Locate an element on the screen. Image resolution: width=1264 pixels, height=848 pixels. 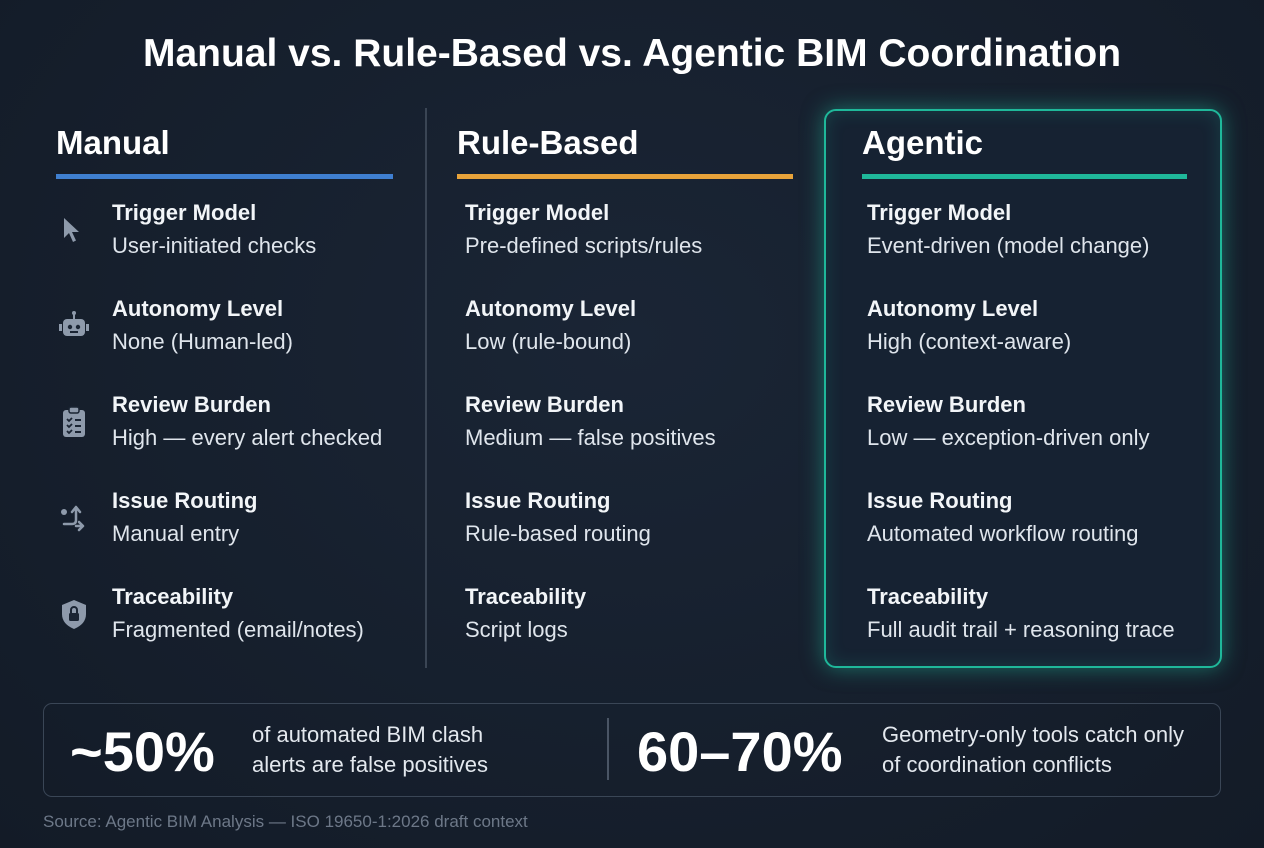
row-value: Automated workflow routing is located at coordinates (1003, 533).